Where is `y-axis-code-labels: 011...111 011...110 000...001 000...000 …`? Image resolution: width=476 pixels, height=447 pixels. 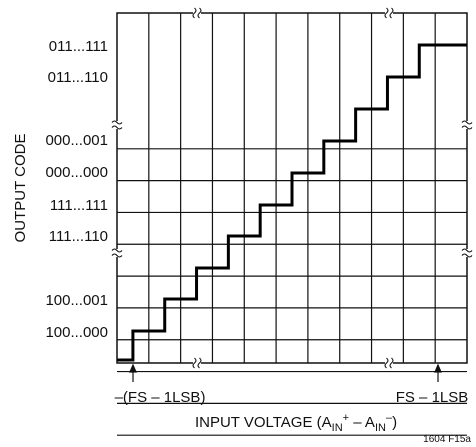 y-axis-code-labels: 011...111 011...110 000...001 000...000 … is located at coordinates (76, 189).